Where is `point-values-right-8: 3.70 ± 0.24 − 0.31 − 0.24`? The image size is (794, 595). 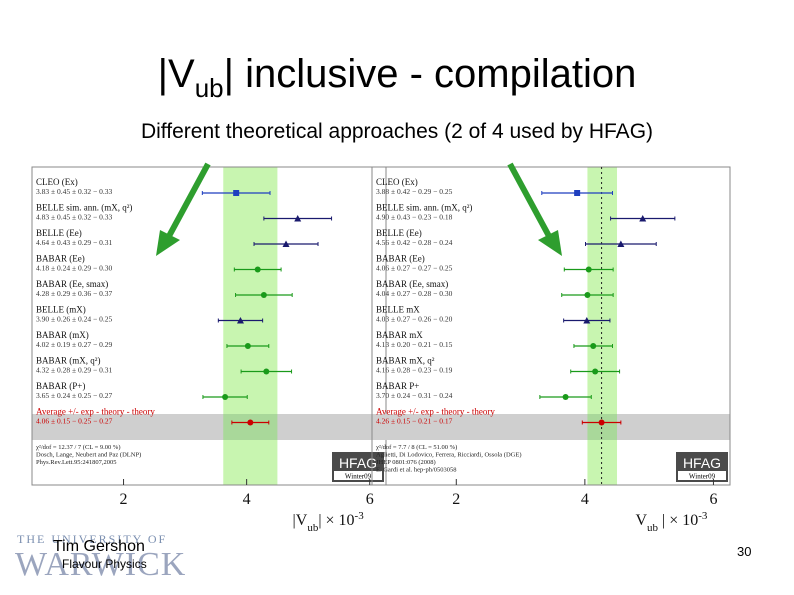
point-values-right-8: 3.70 ± 0.24 − 0.31 − 0.24 is located at coordinates (414, 395).